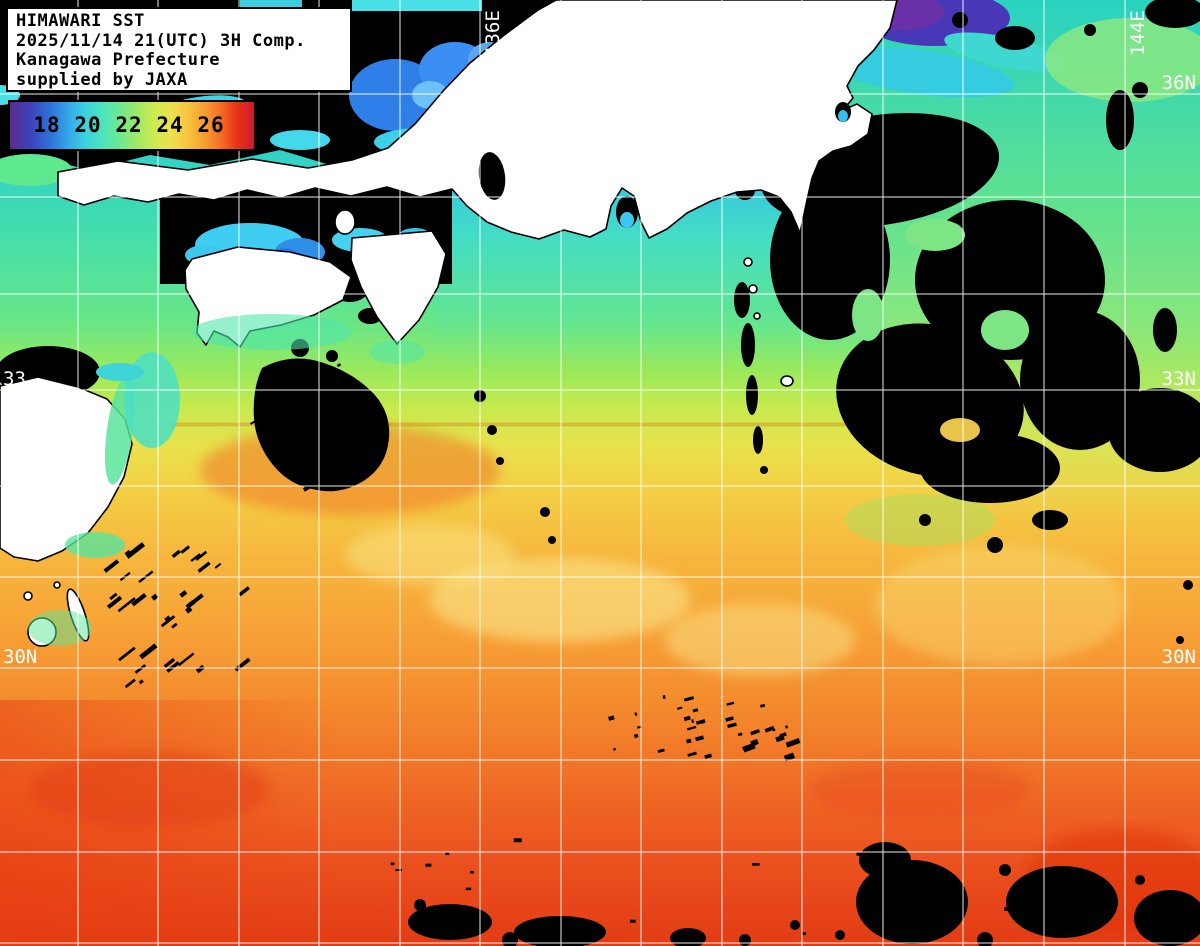  Describe the element at coordinates (493, 33) in the screenshot. I see `longitude-label: 136E` at that location.